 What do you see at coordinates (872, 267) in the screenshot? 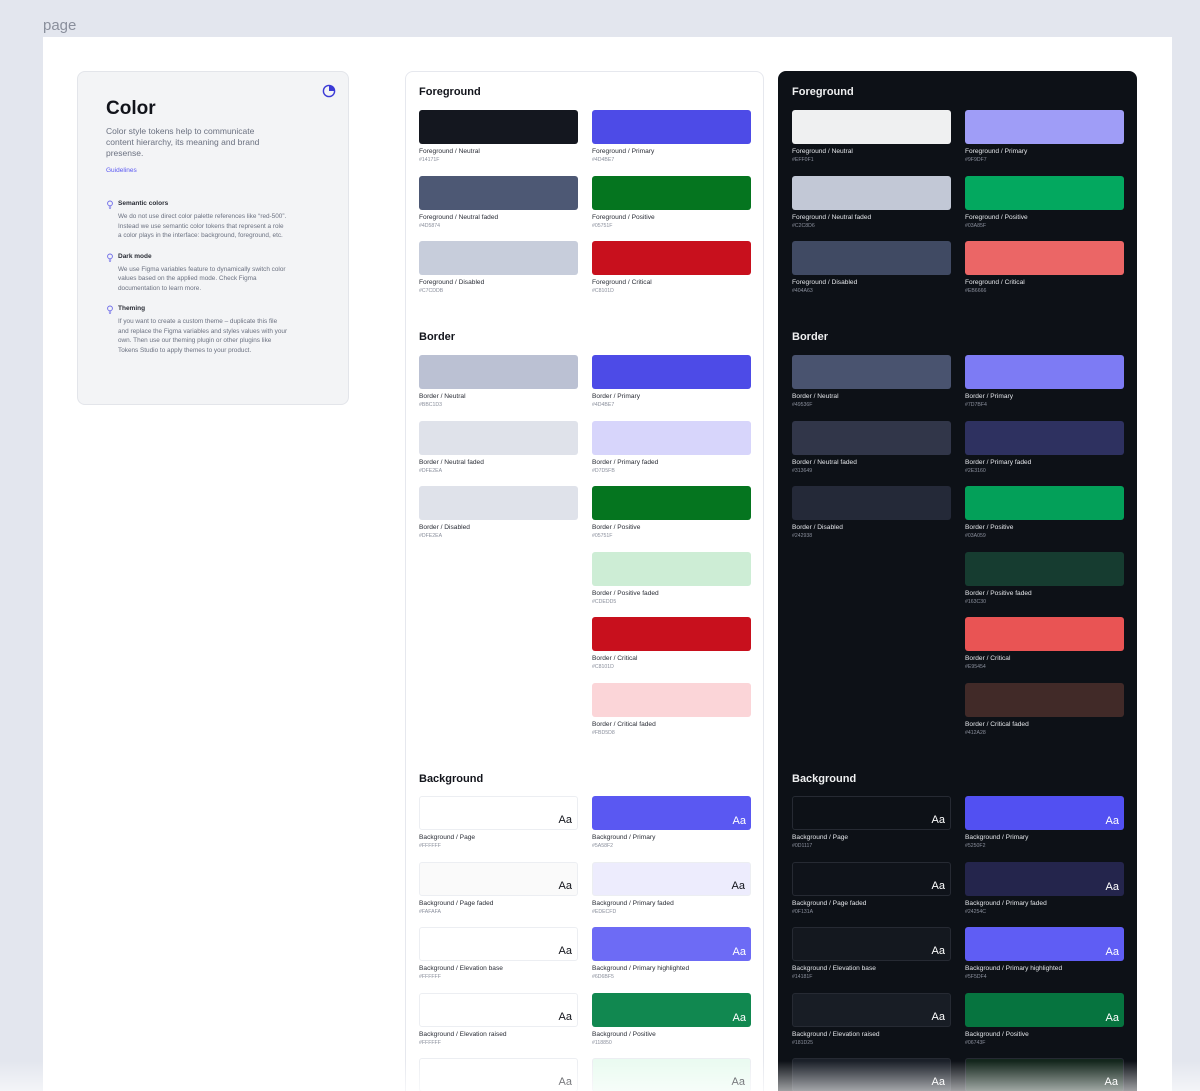
I see `swatch-foreground-disabled: Foreground / Disabled #404A63` at bounding box center [872, 267].